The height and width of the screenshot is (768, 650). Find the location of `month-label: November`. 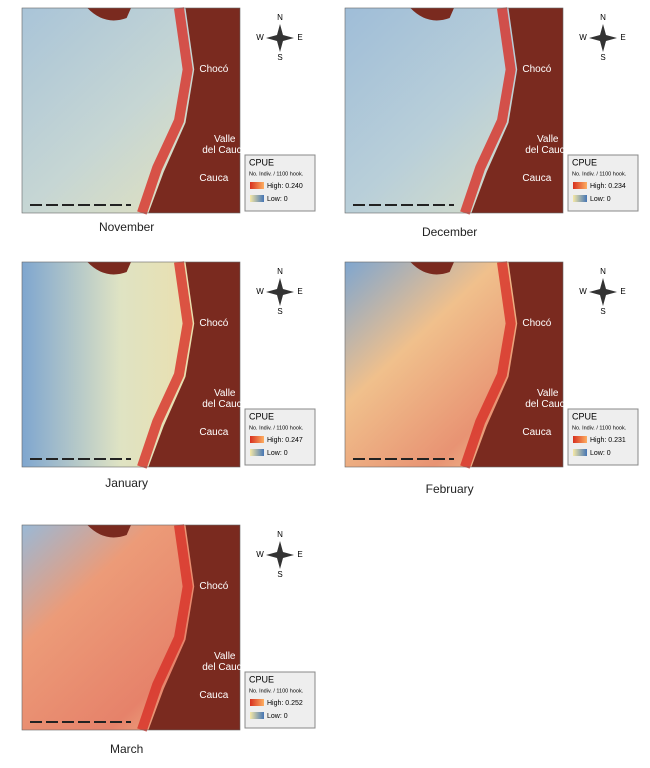

month-label: November is located at coordinates (126, 227).